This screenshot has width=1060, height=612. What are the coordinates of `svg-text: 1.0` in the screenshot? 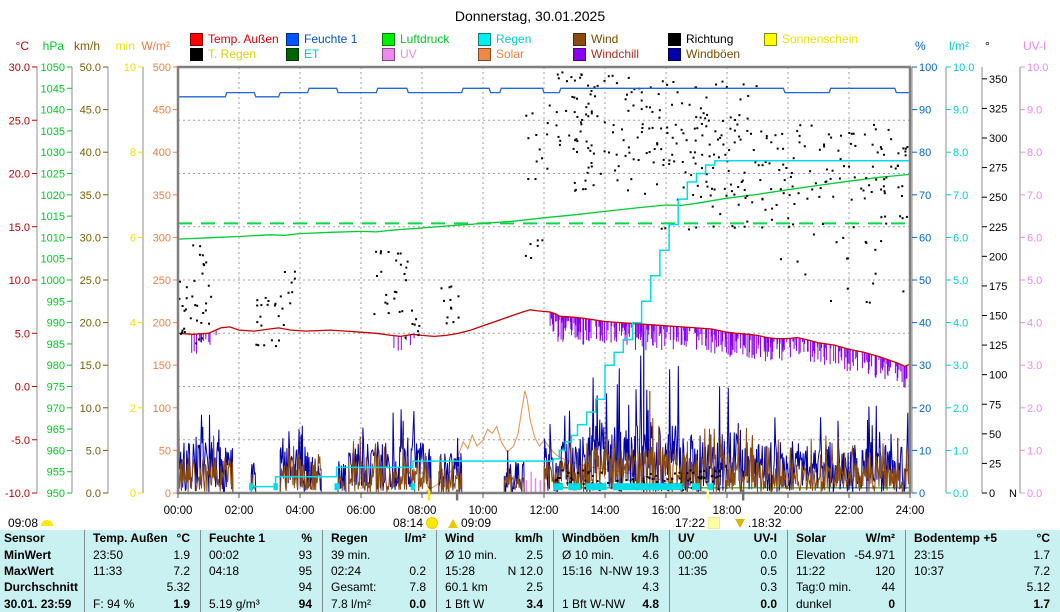 It's located at (1034, 451).